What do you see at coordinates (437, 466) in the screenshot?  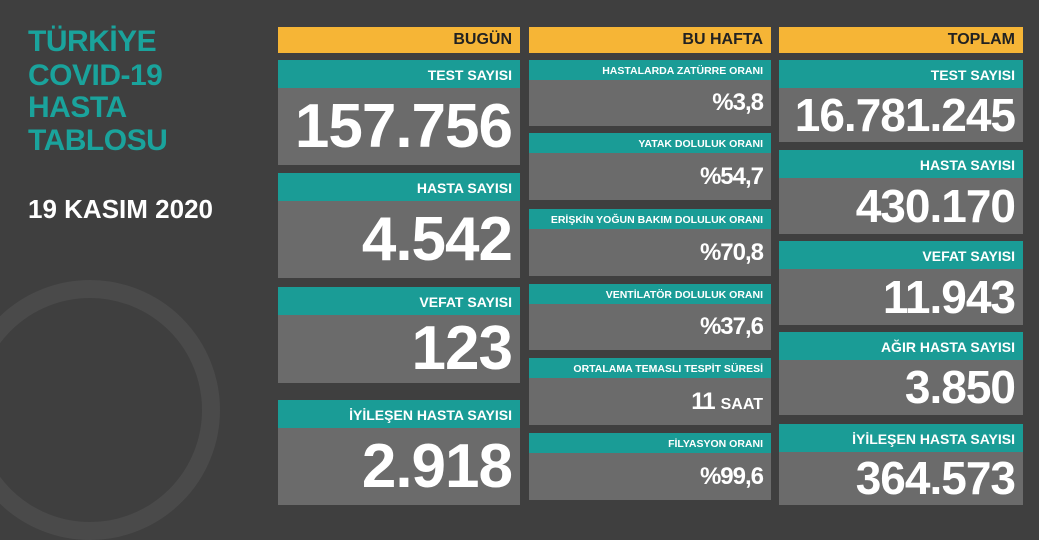 I see `value-text: 2.918` at bounding box center [437, 466].